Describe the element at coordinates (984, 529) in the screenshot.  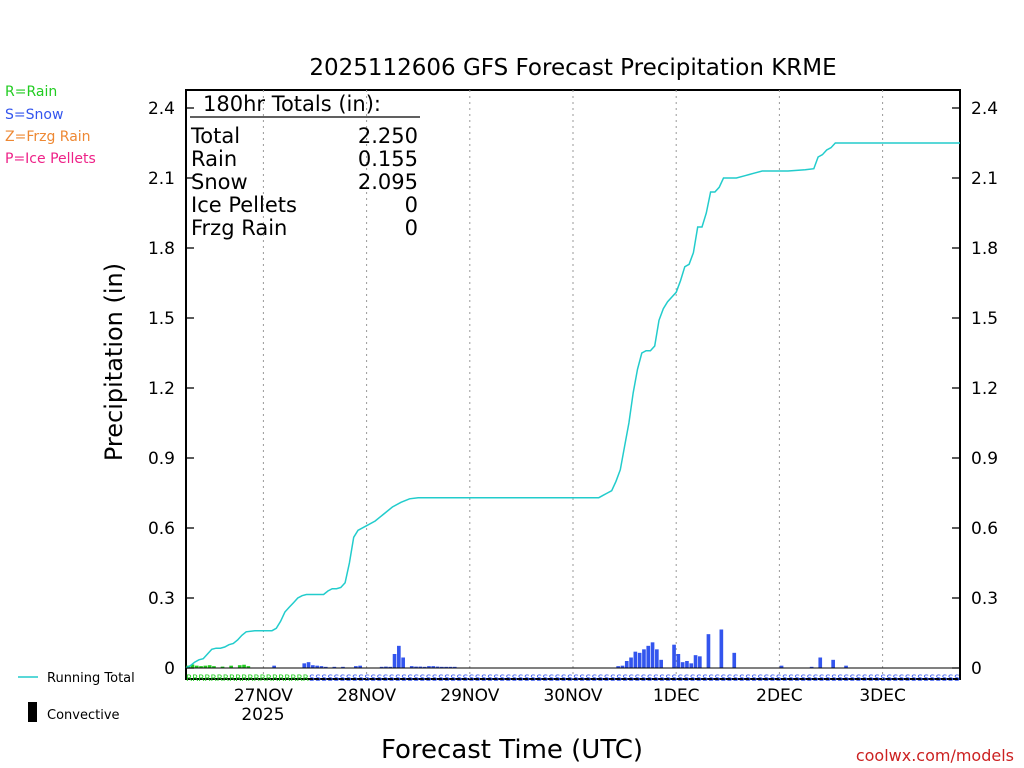
I see `y-tick-label-right: 0.6` at that location.